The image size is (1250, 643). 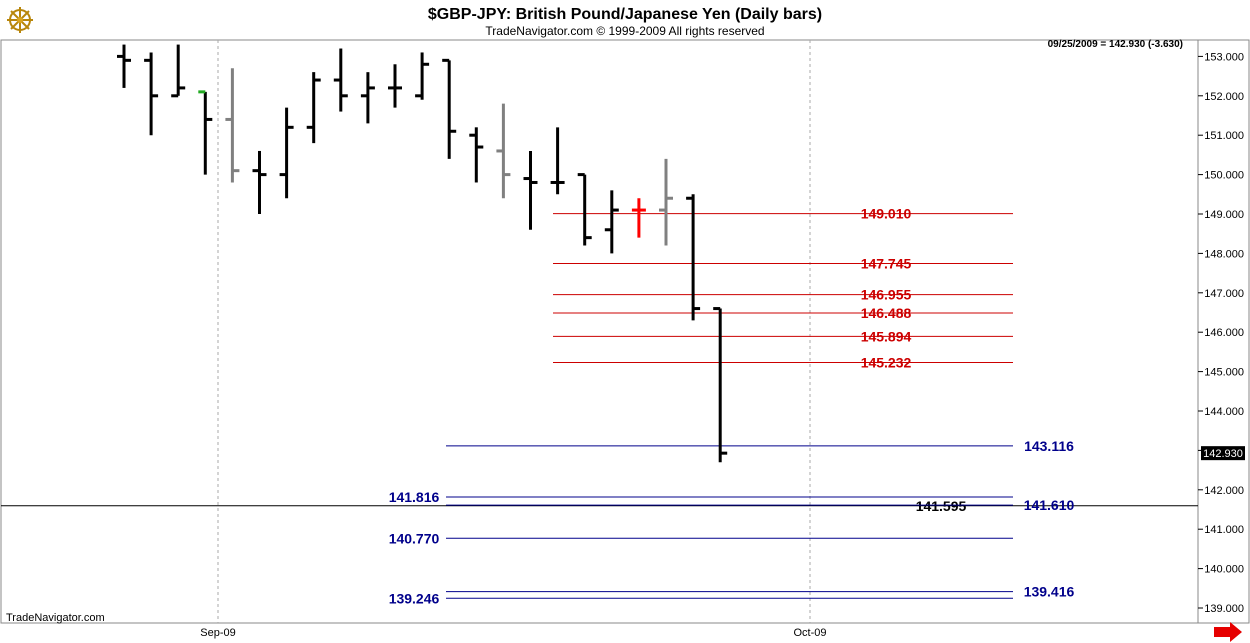 I want to click on x-tick-label: Oct-09, so click(x=809, y=633).